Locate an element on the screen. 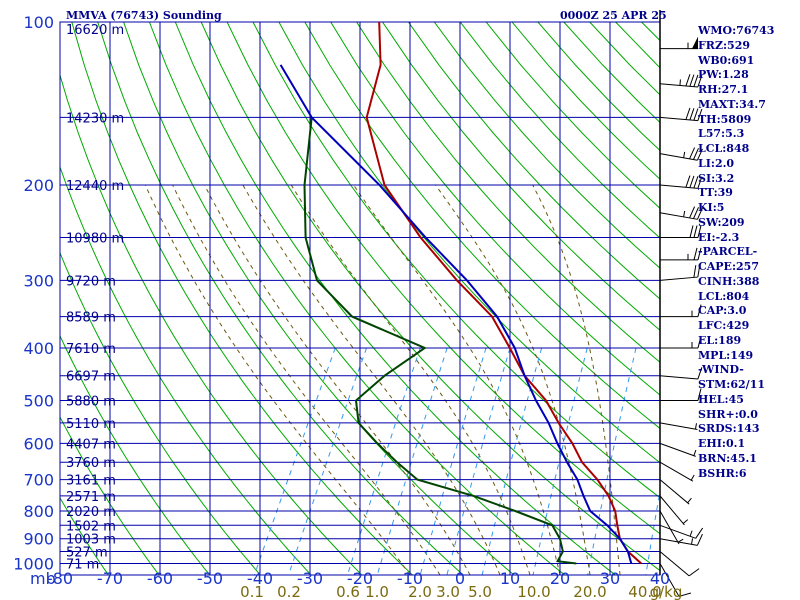  mixing-ratio-tick-label: 10.0 is located at coordinates (533, 591).